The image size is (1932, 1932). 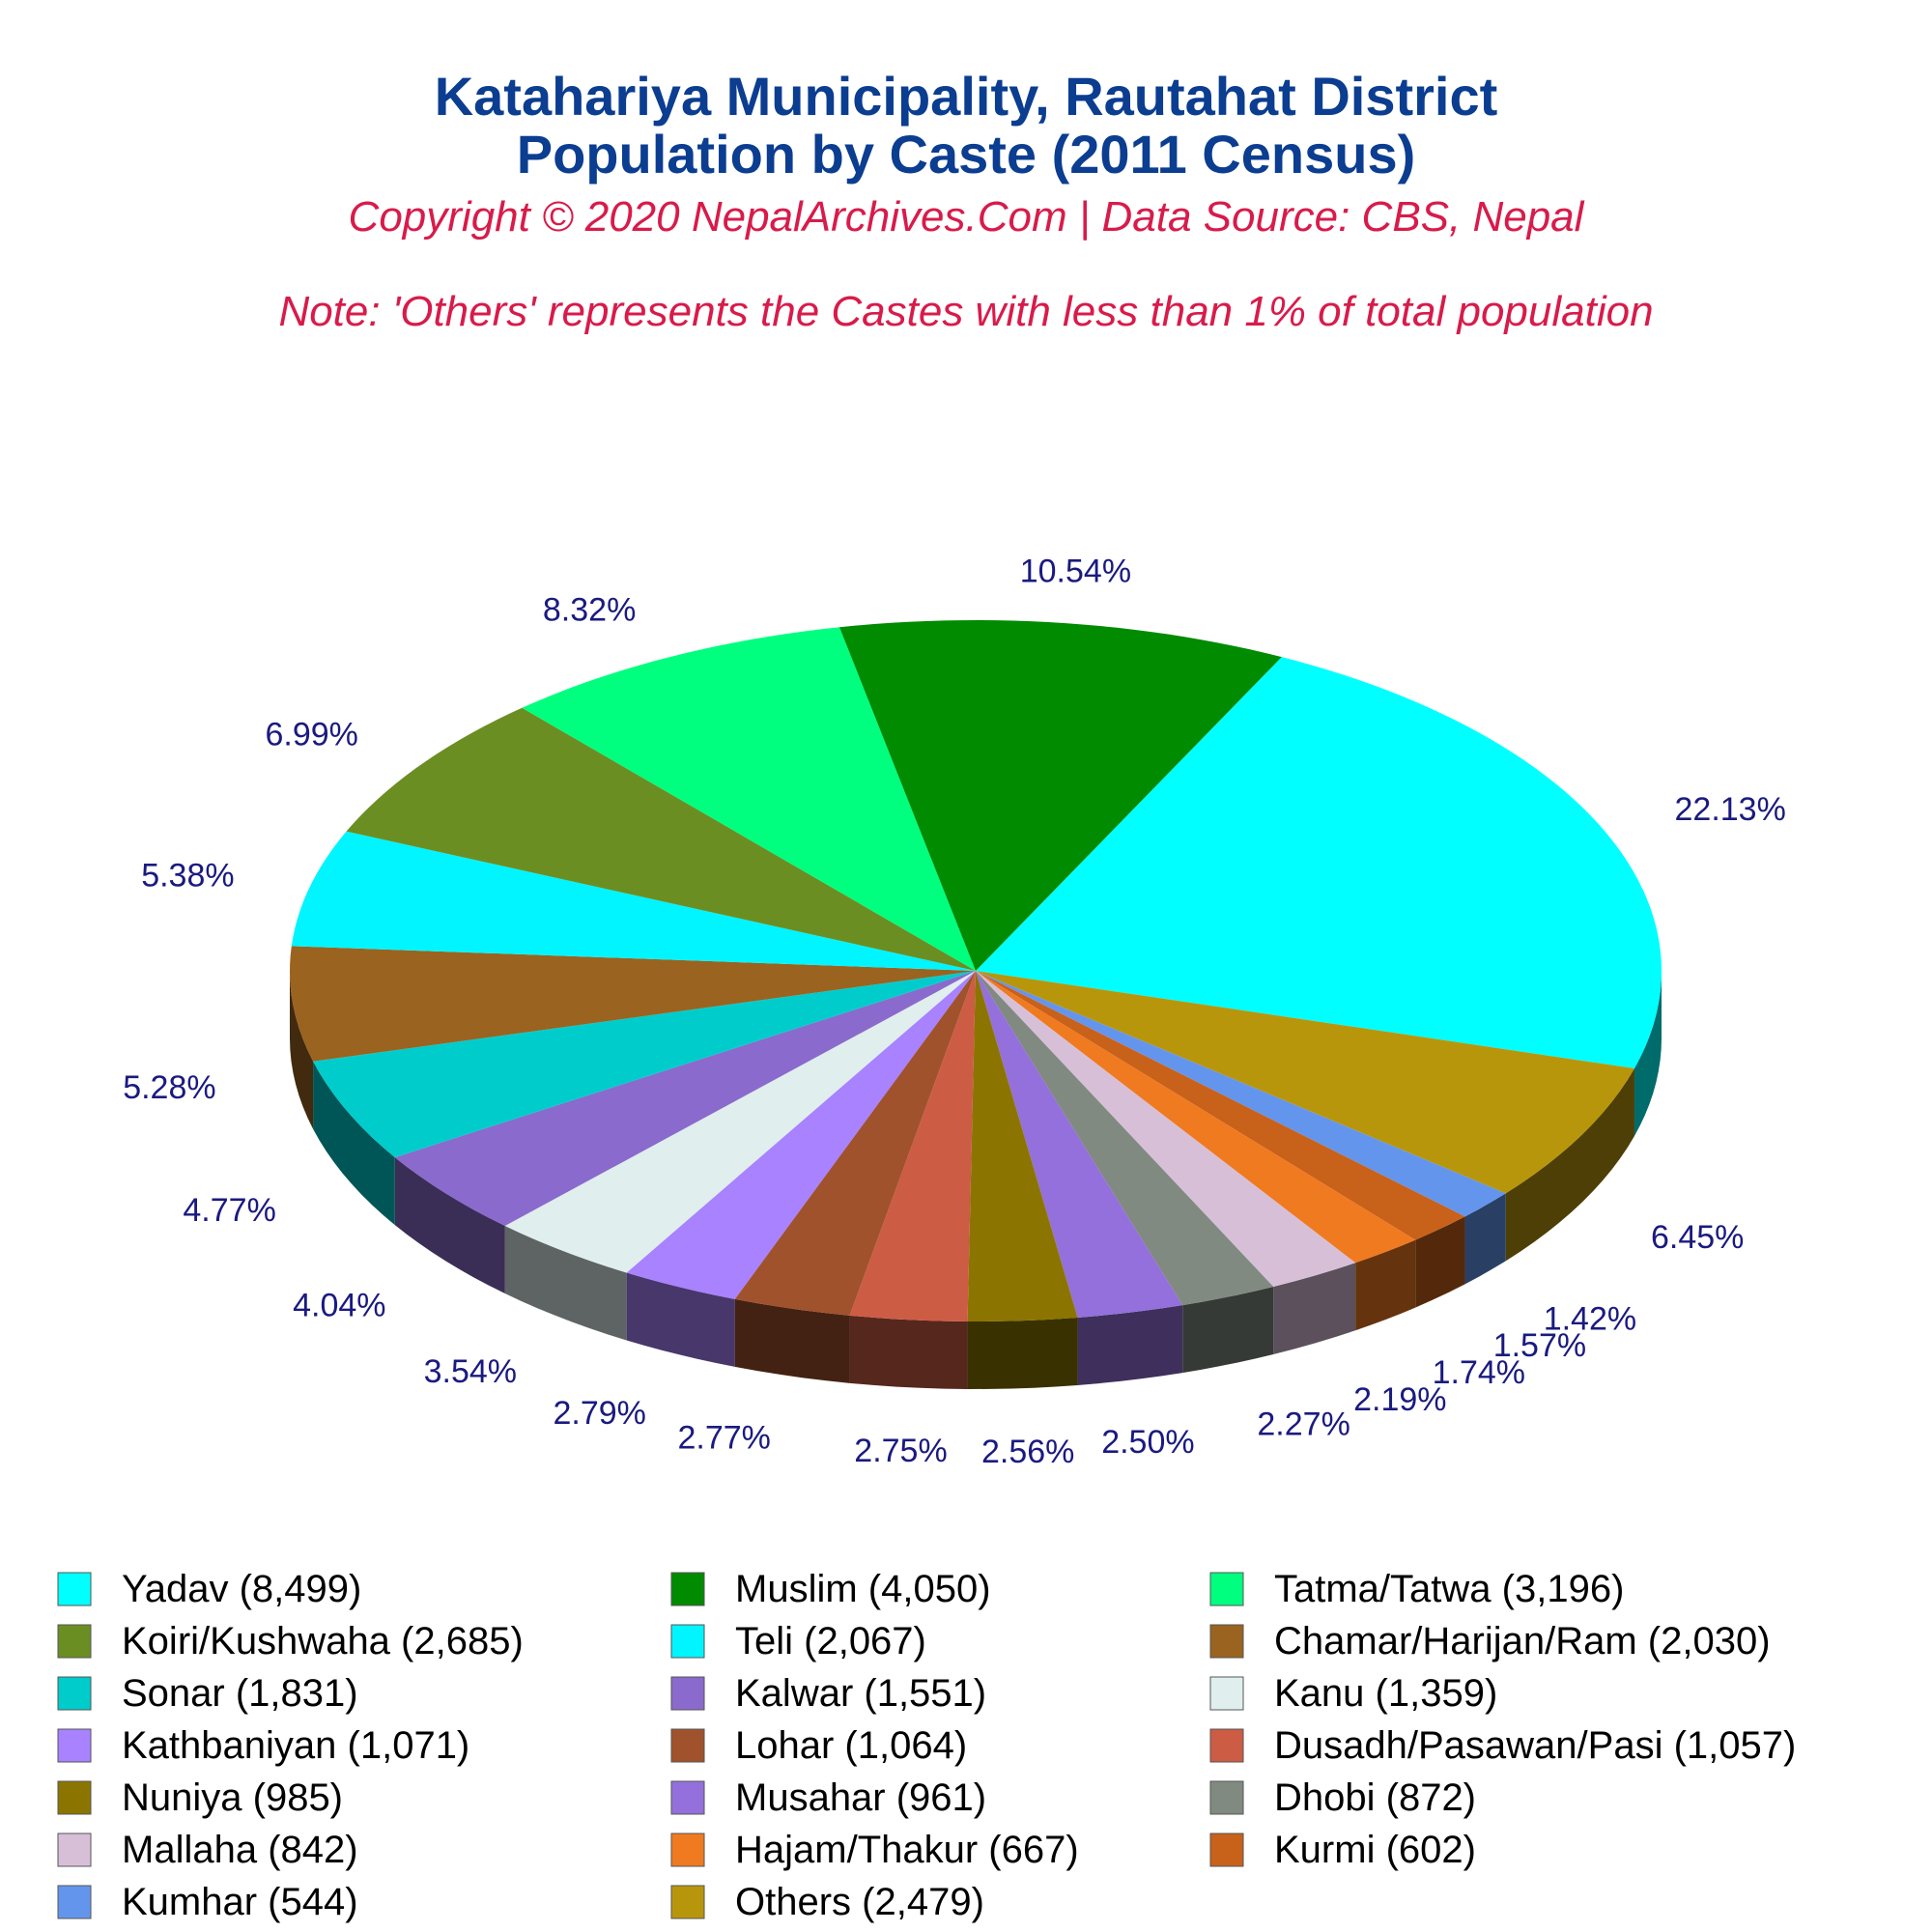 I want to click on pie-slice-koiri-kushwaha, so click(x=661, y=839).